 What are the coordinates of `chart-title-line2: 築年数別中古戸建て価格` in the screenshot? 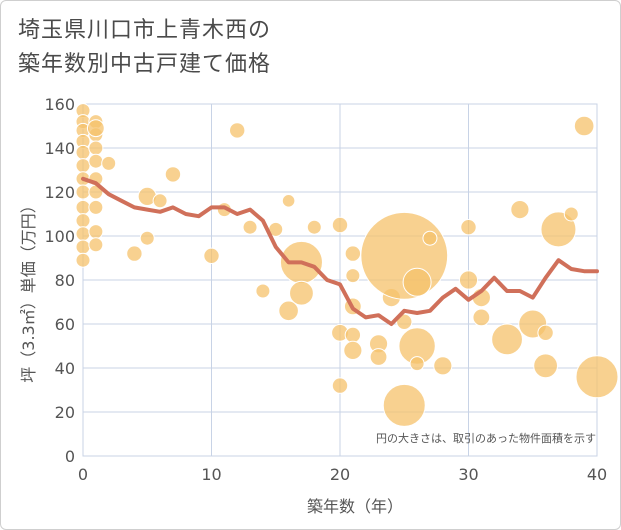 It's located at (145, 64).